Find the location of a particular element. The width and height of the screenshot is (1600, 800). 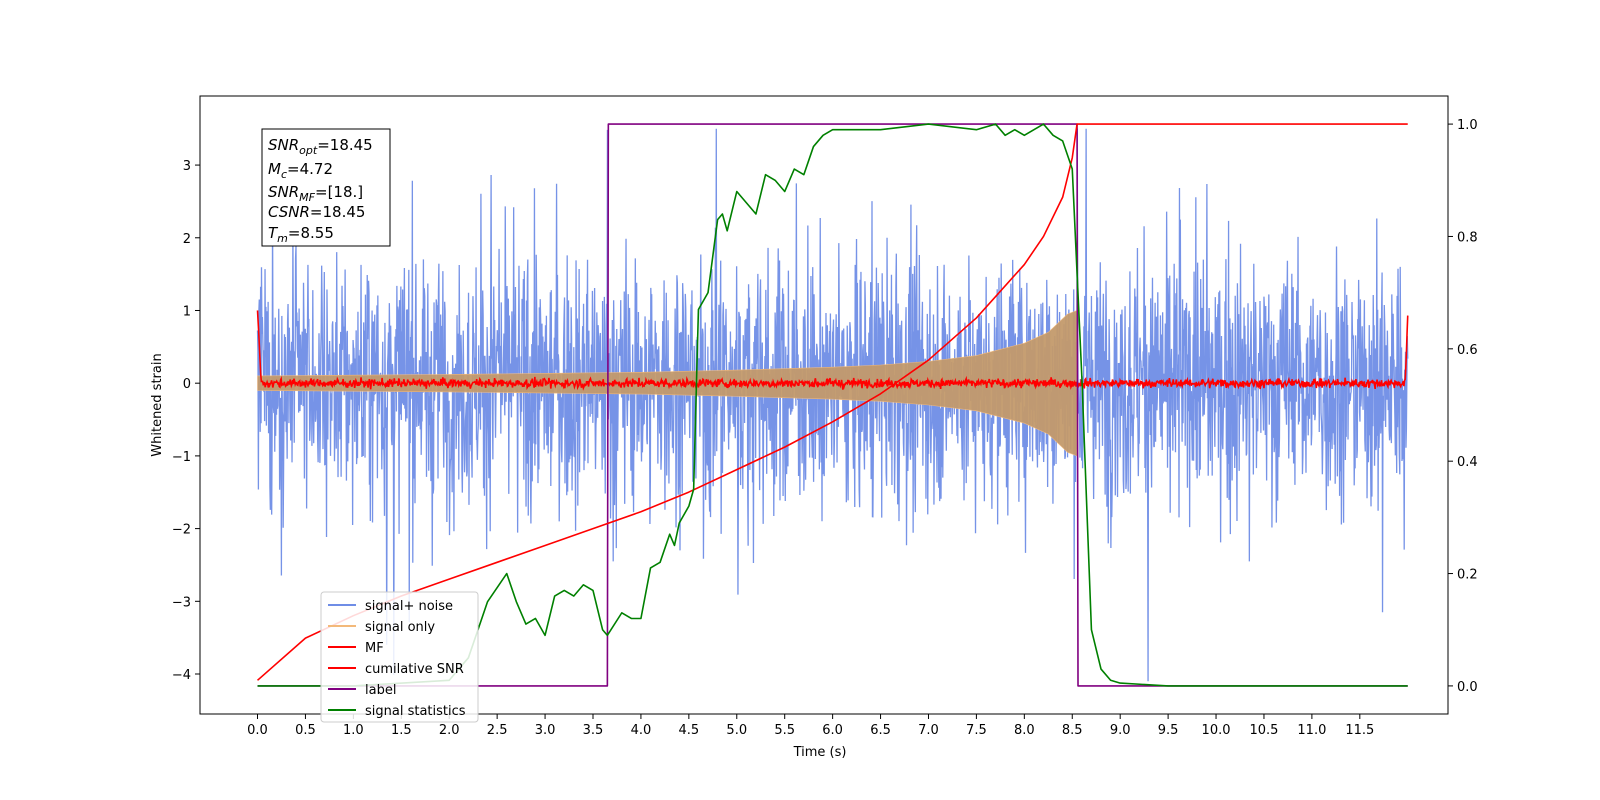

x-tick-label: 10.5 is located at coordinates (1263, 730).